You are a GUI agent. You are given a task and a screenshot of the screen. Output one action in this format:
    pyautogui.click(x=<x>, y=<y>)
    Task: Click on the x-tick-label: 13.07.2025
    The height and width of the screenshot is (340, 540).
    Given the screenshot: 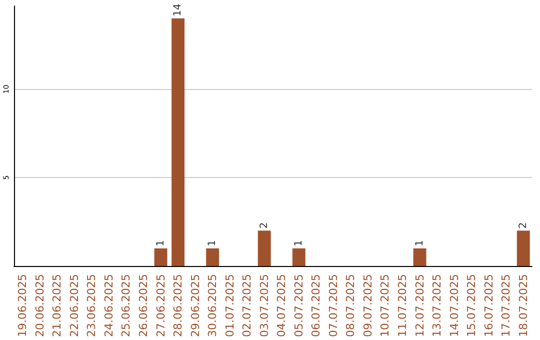 What is the action you would take?
    pyautogui.click(x=437, y=306)
    